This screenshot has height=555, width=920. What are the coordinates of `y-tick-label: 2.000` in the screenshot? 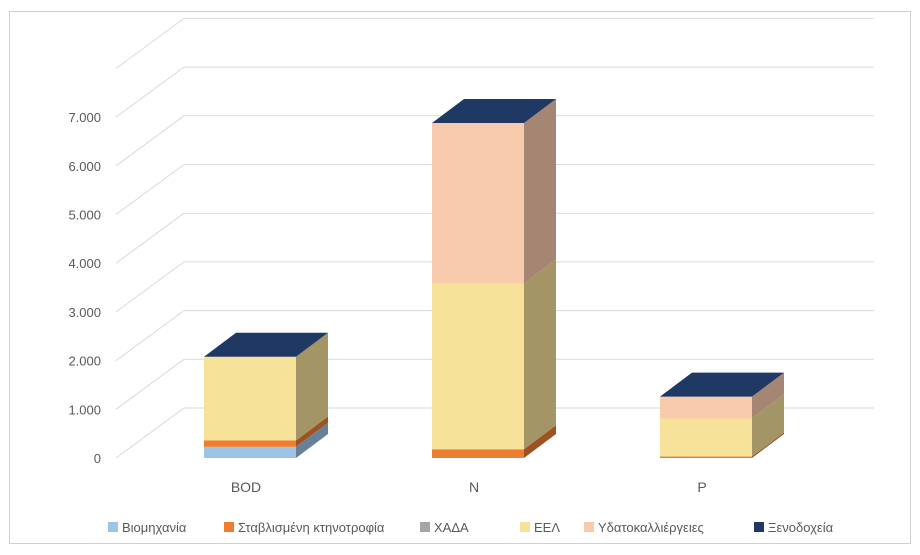 It's located at (84, 361).